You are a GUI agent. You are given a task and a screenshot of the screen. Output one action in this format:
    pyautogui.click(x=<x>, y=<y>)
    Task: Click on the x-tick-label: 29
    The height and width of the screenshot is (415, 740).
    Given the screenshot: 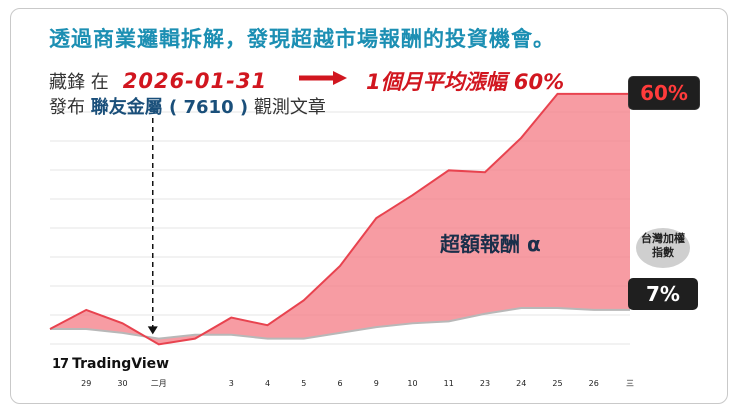 What is the action you would take?
    pyautogui.click(x=86, y=383)
    